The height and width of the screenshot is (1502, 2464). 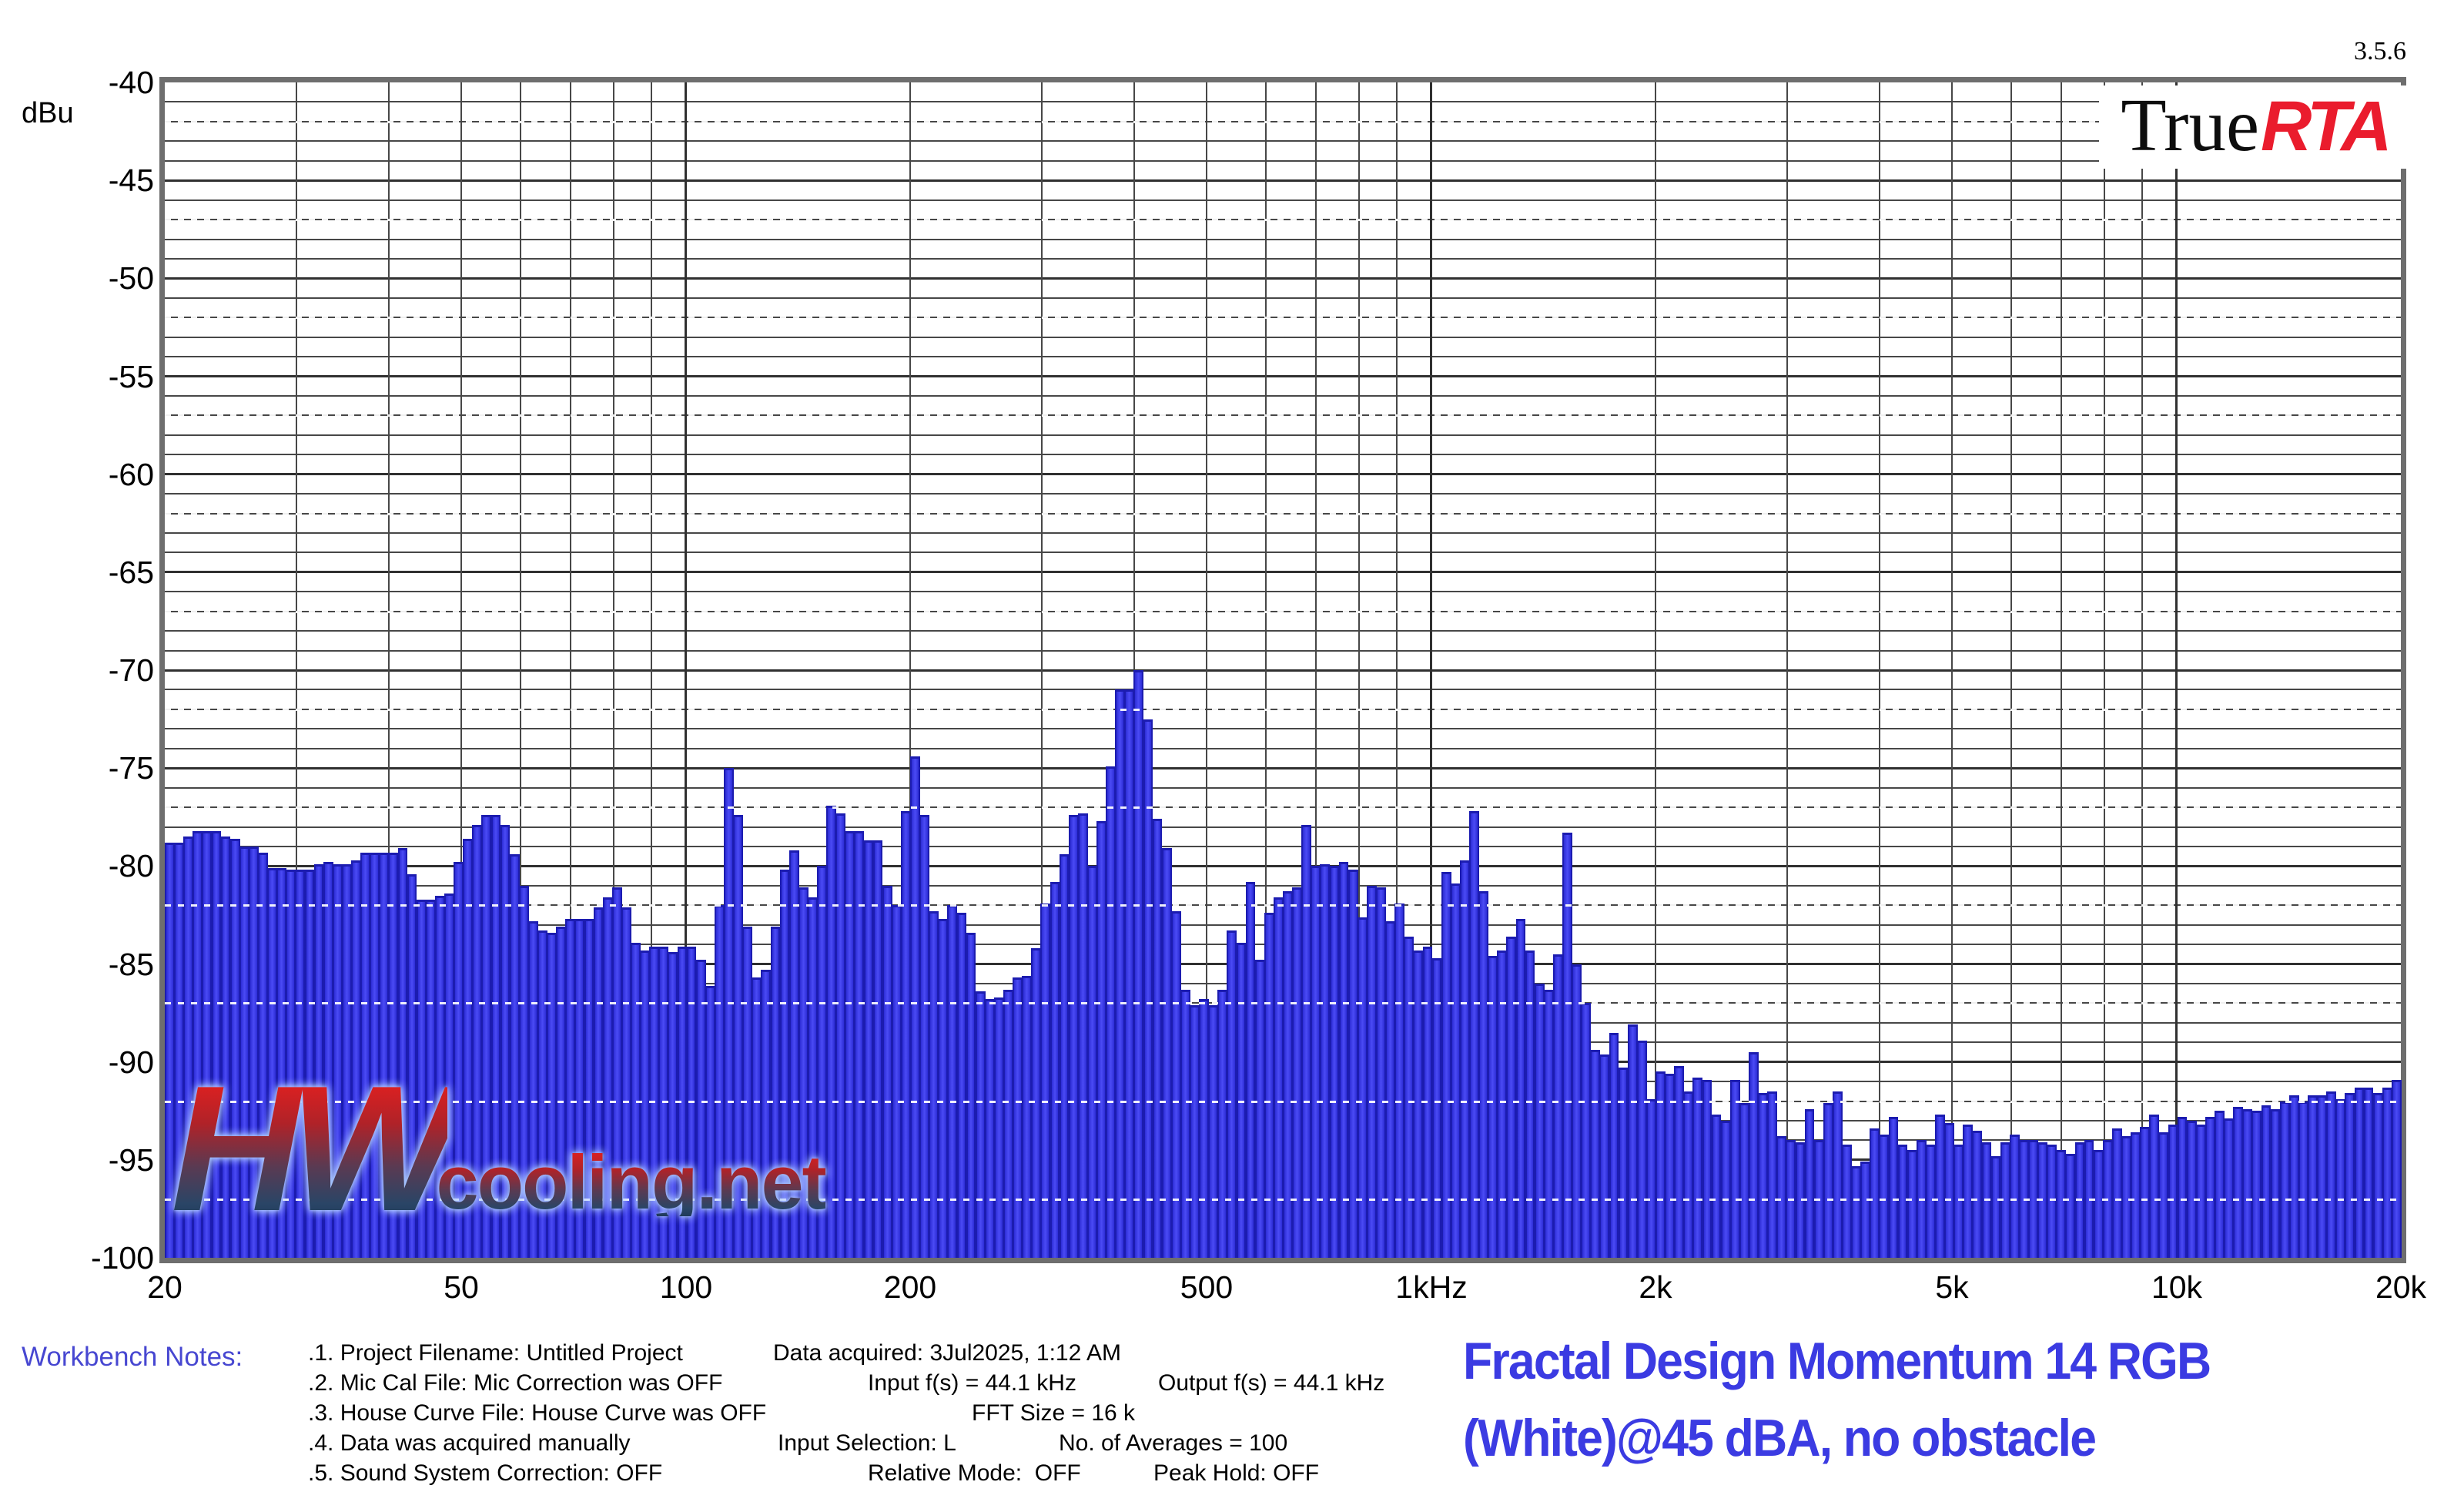 I want to click on x-tick-label: 50, so click(x=461, y=1287).